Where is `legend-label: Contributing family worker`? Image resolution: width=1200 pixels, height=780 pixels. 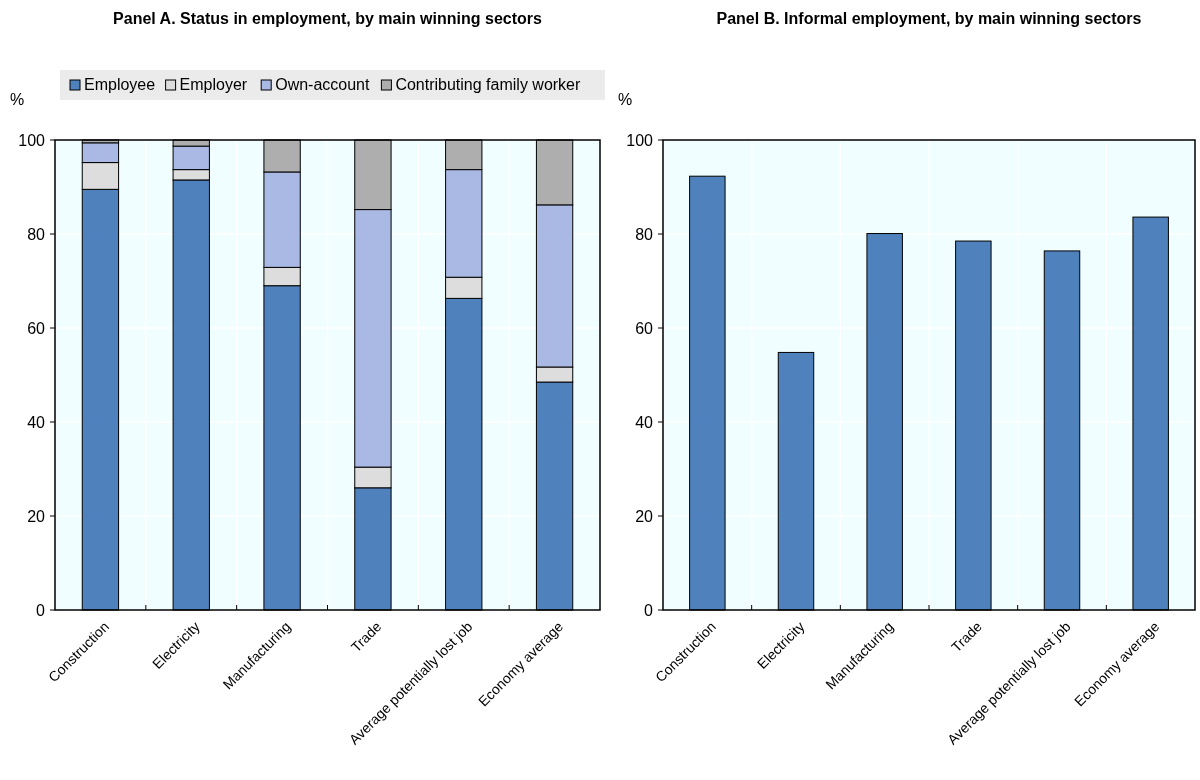
legend-label: Contributing family worker is located at coordinates (488, 84).